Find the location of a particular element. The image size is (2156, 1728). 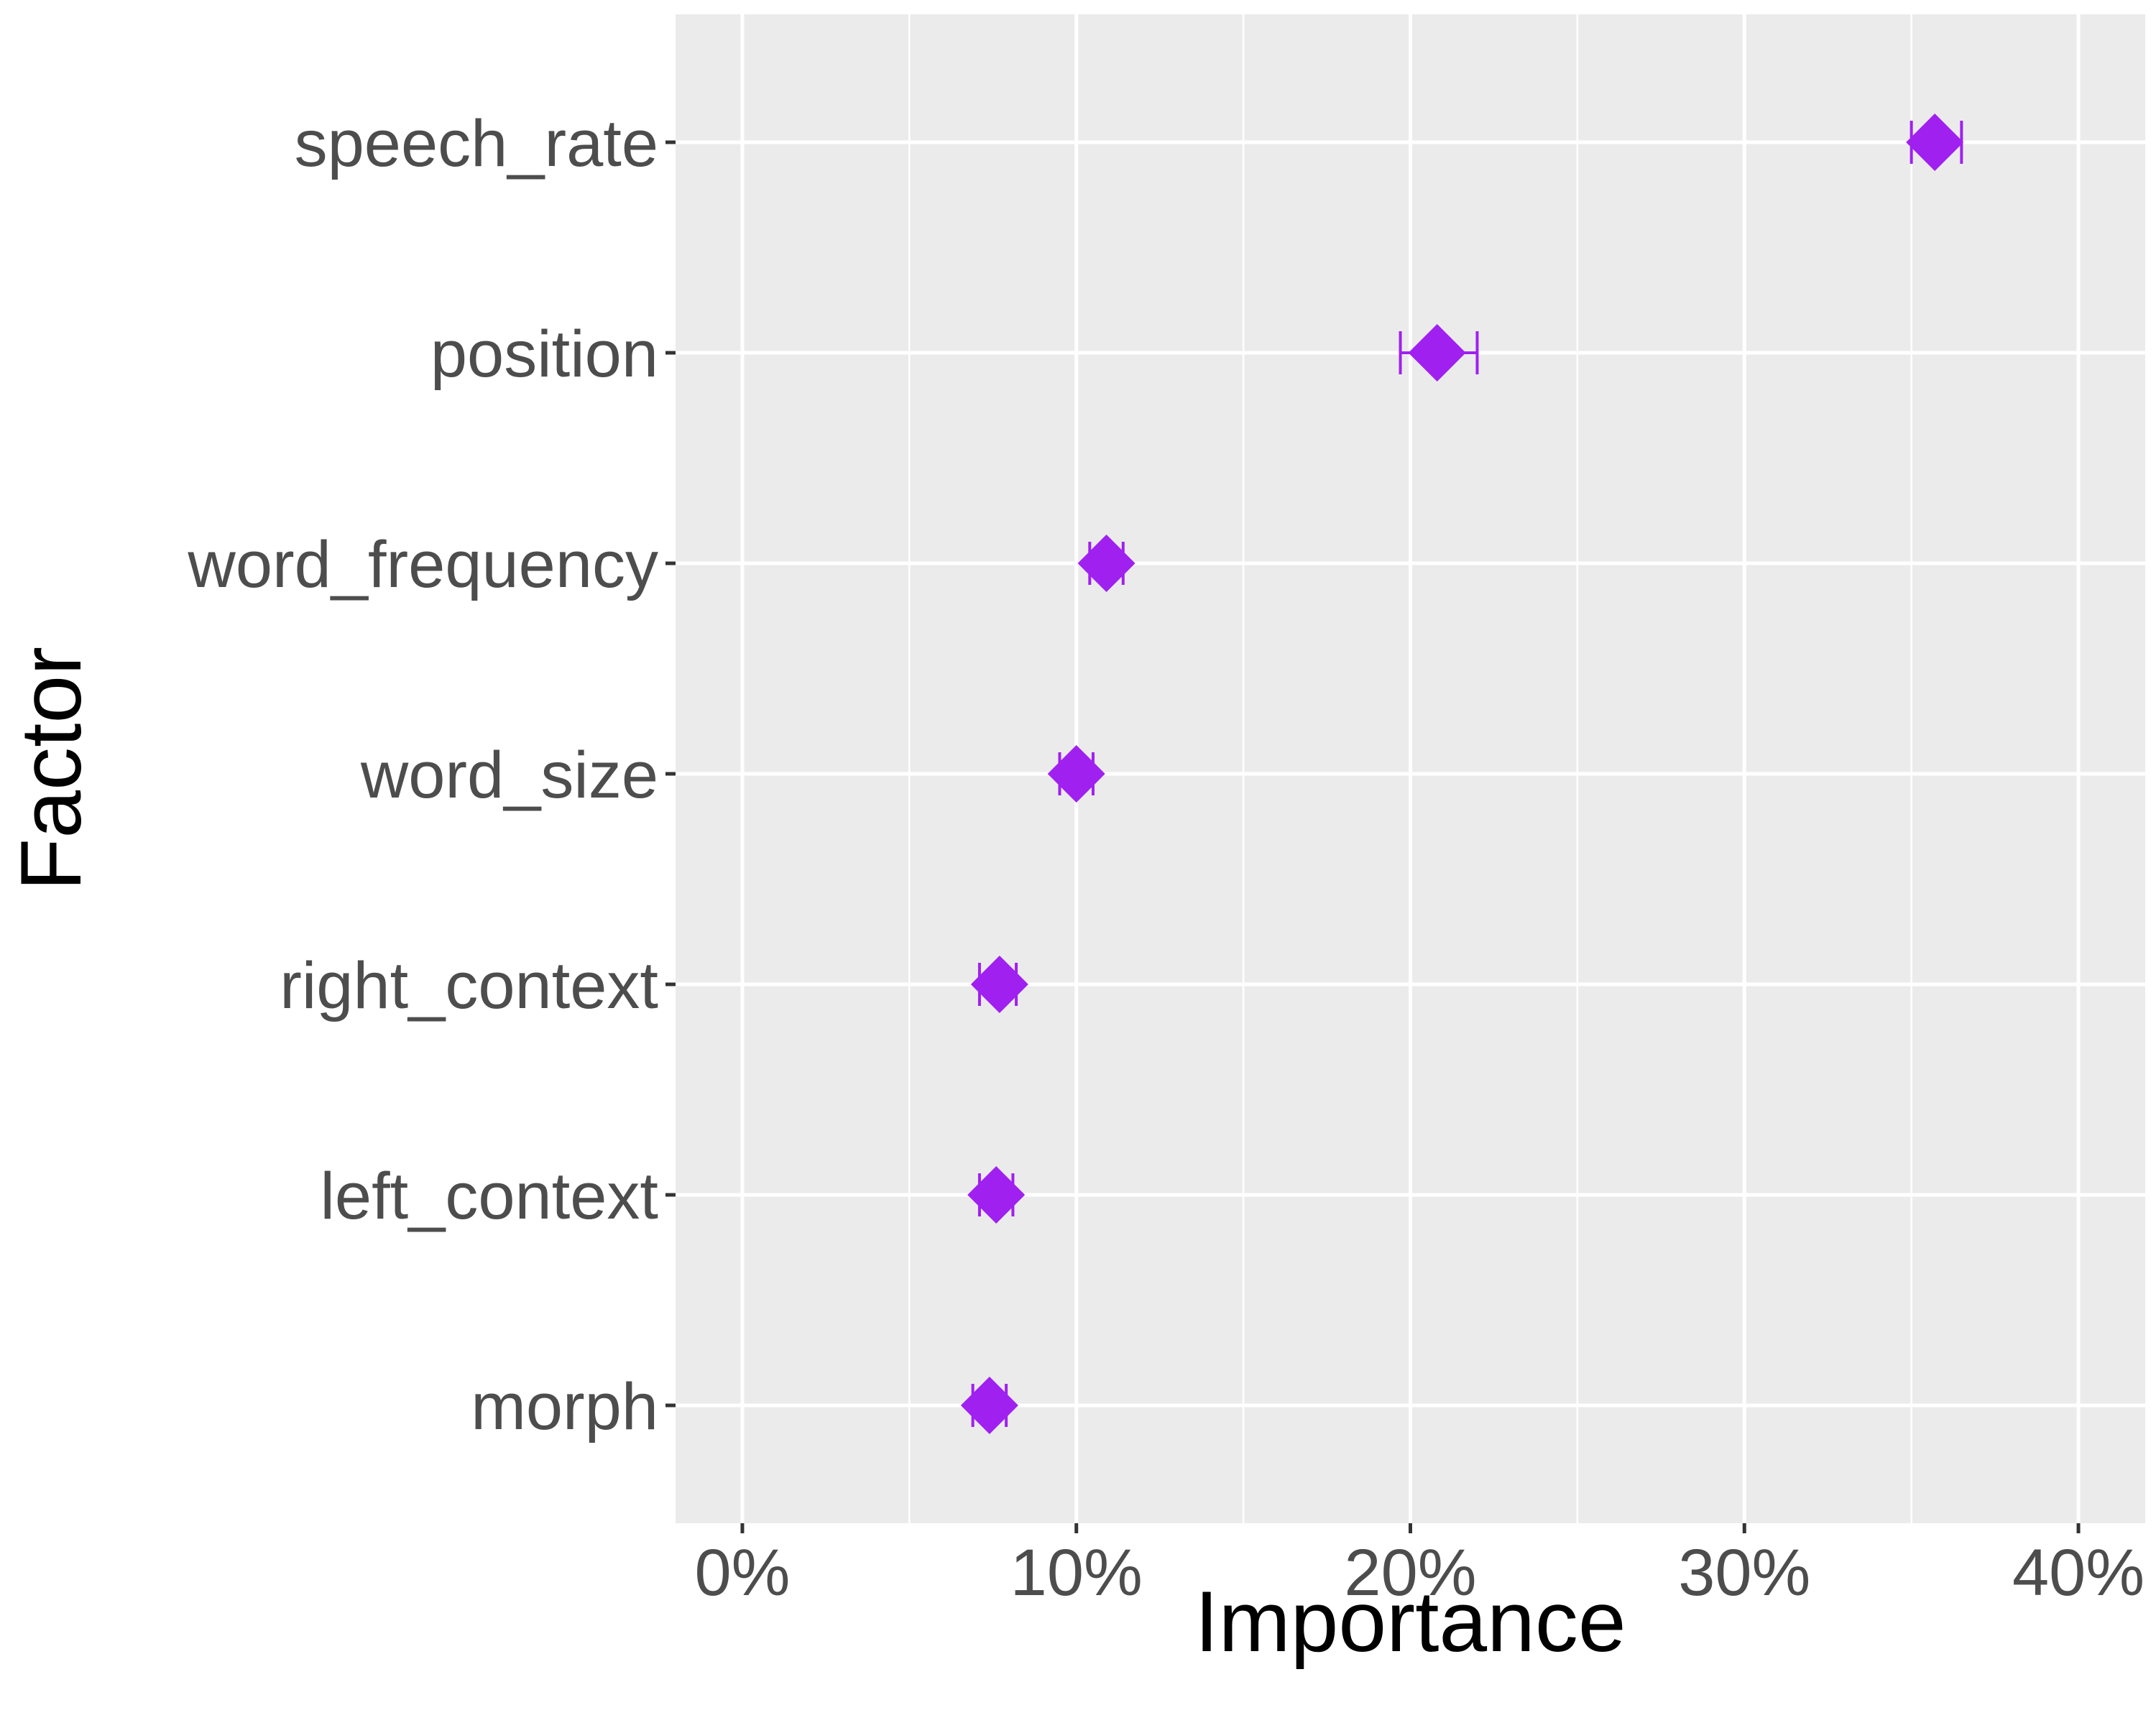

x-tick-label: 0% is located at coordinates (742, 1573).